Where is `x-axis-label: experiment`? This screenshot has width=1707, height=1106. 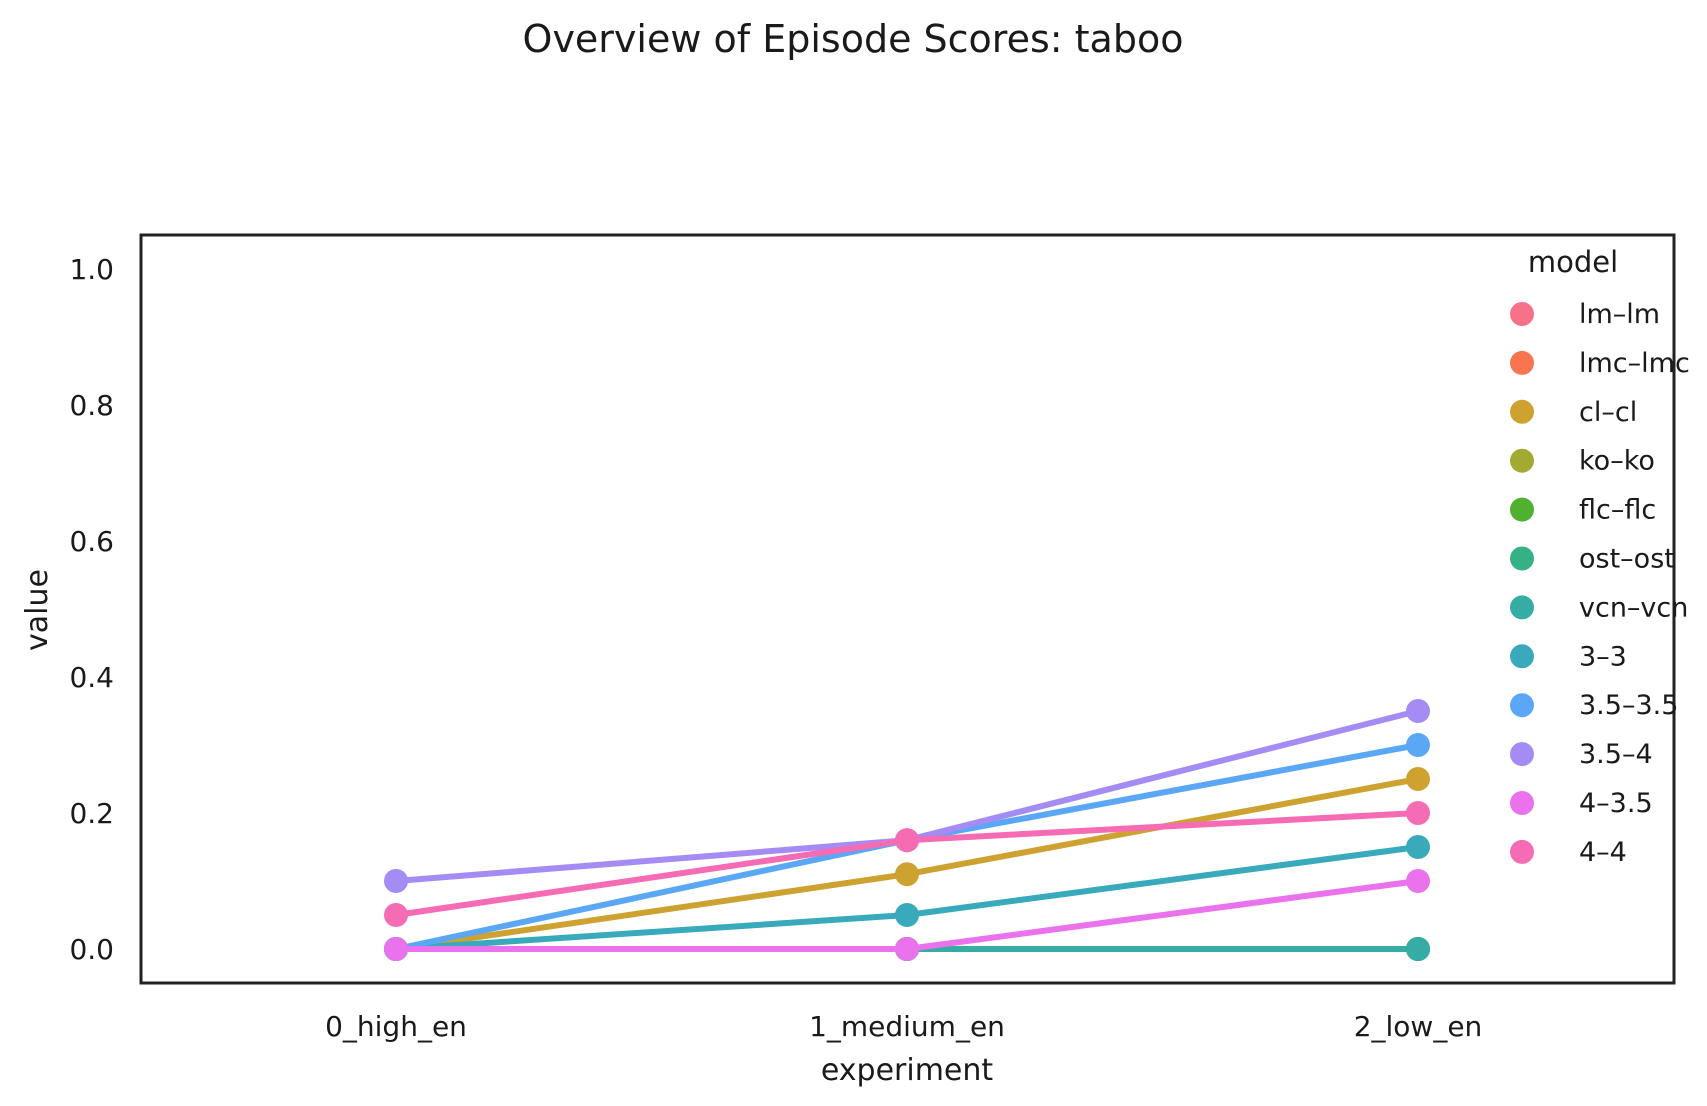
x-axis-label: experiment is located at coordinates (907, 1070).